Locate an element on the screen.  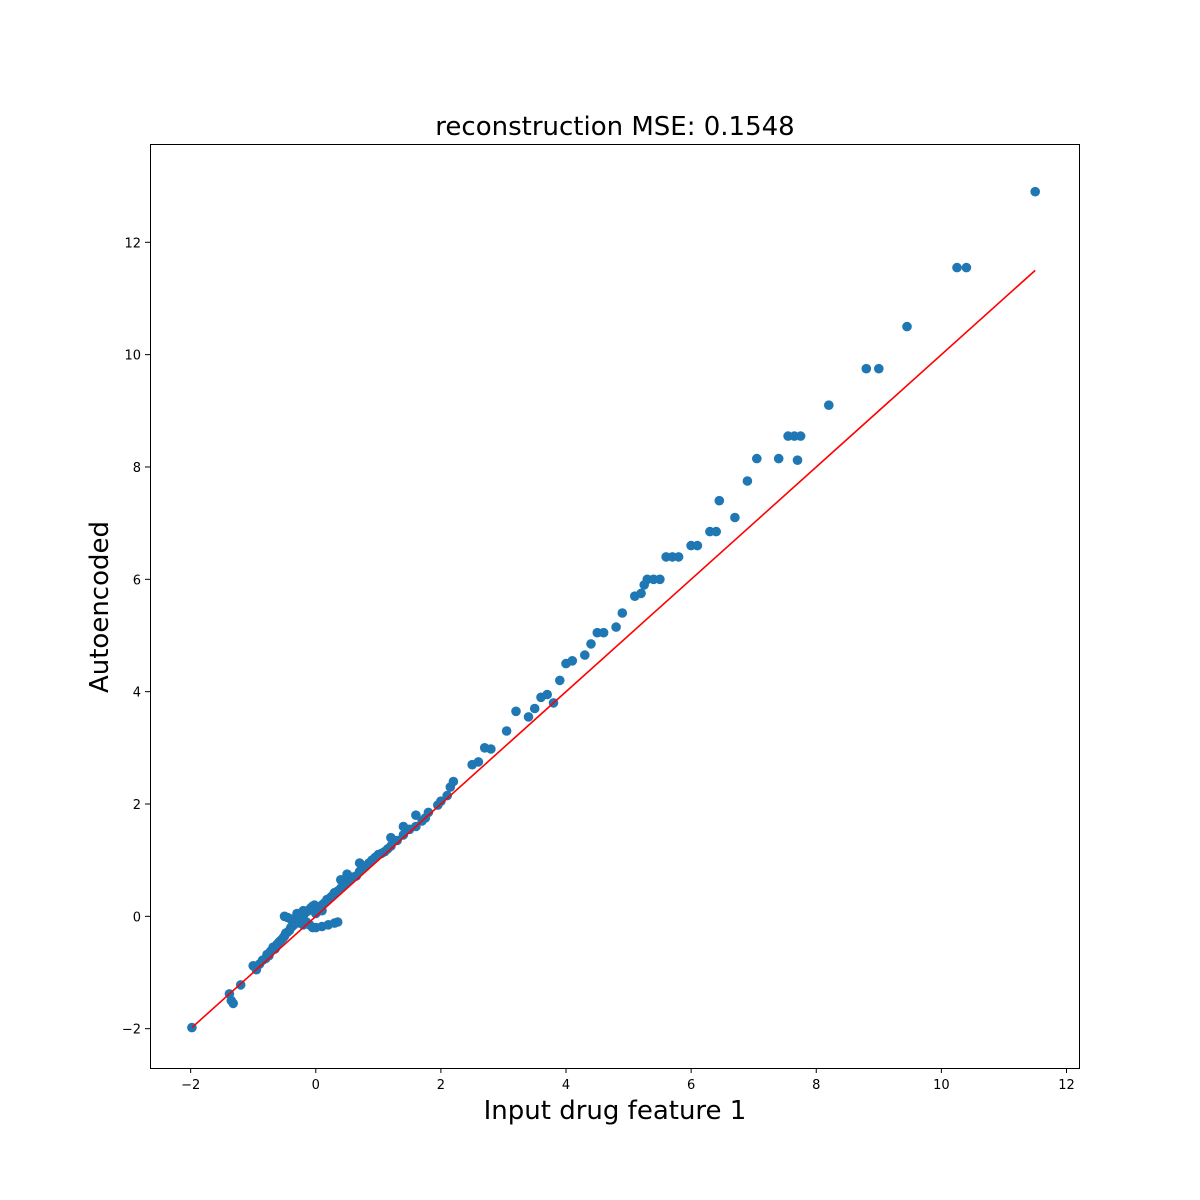
x-tick-label: −2 is located at coordinates (190, 1085).